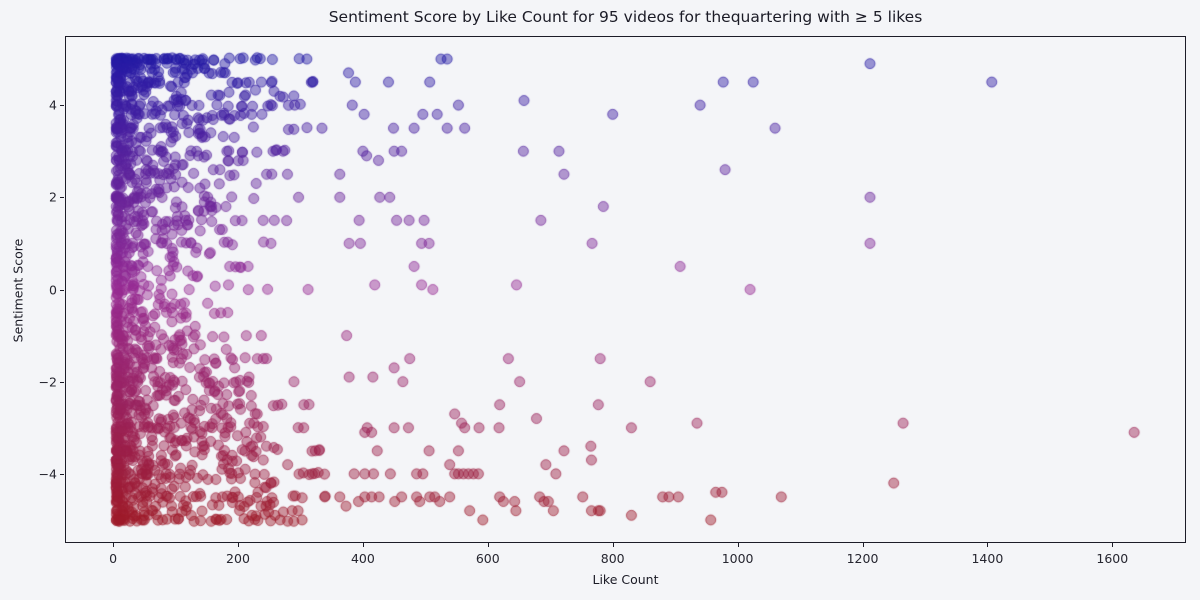  Describe the element at coordinates (53, 105) in the screenshot. I see `y-tick-label: 4` at that location.